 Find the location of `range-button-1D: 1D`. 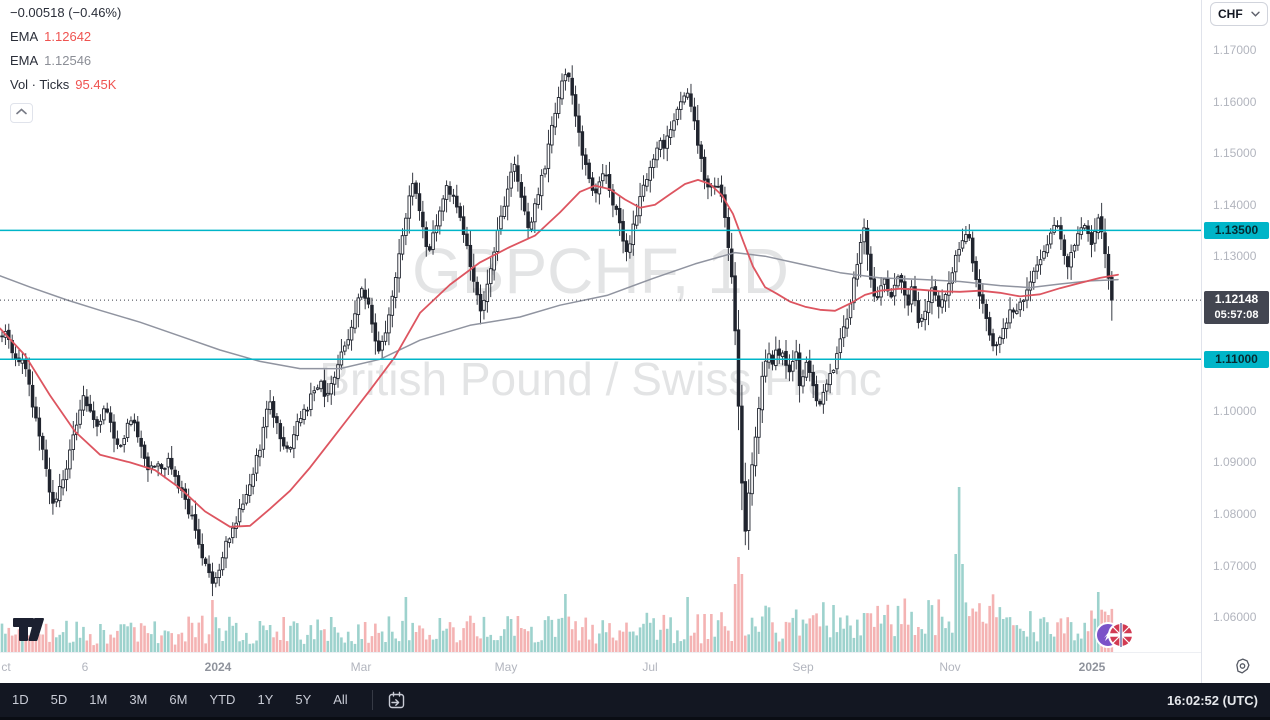

range-button-1D: 1D is located at coordinates (20, 699).